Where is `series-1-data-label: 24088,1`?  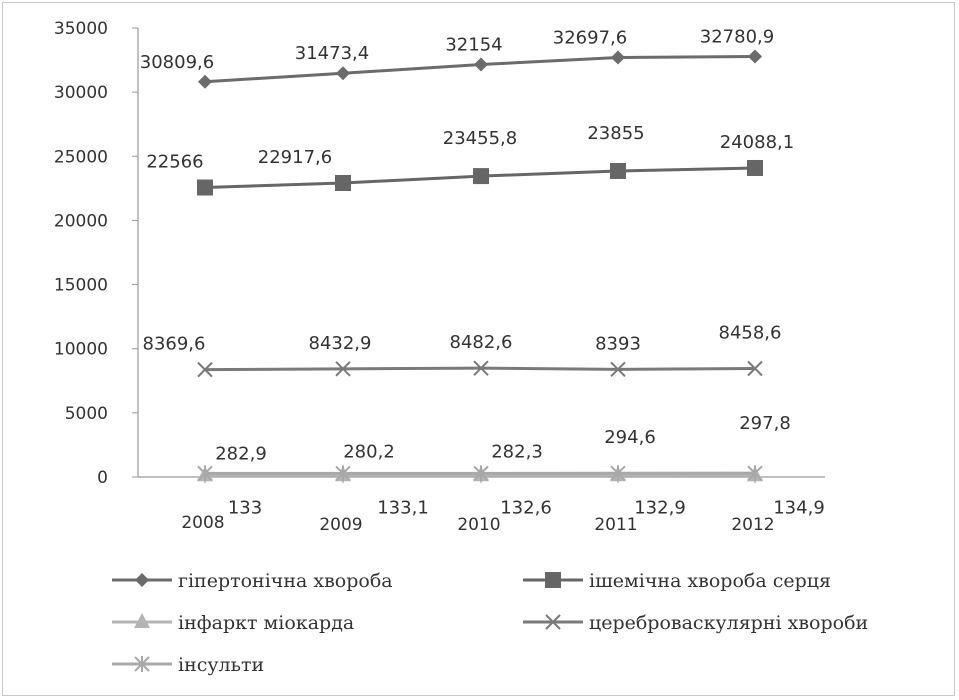
series-1-data-label: 24088,1 is located at coordinates (757, 142).